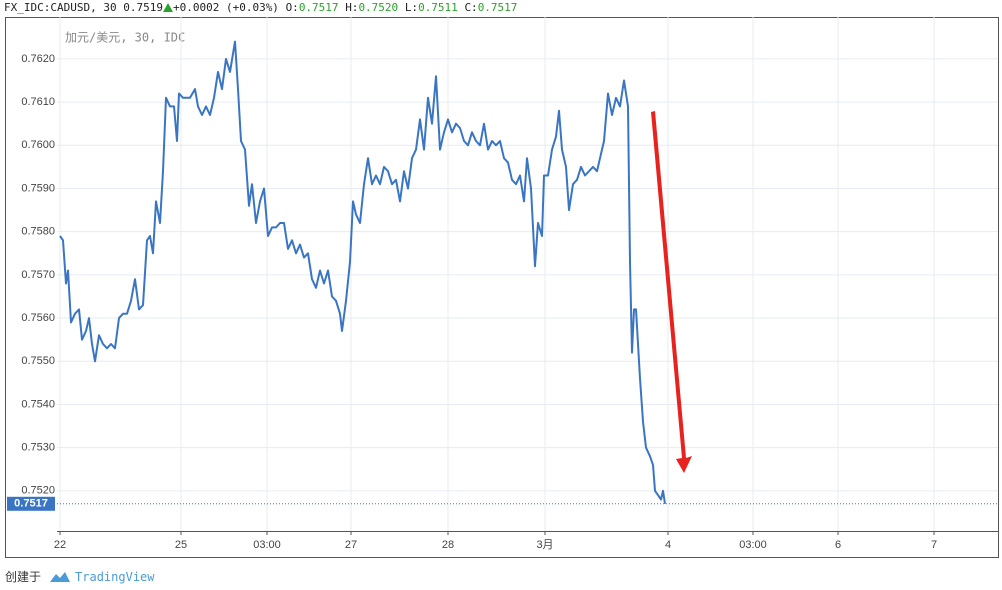  I want to click on y-tick-label: 0.7600, so click(38, 145).